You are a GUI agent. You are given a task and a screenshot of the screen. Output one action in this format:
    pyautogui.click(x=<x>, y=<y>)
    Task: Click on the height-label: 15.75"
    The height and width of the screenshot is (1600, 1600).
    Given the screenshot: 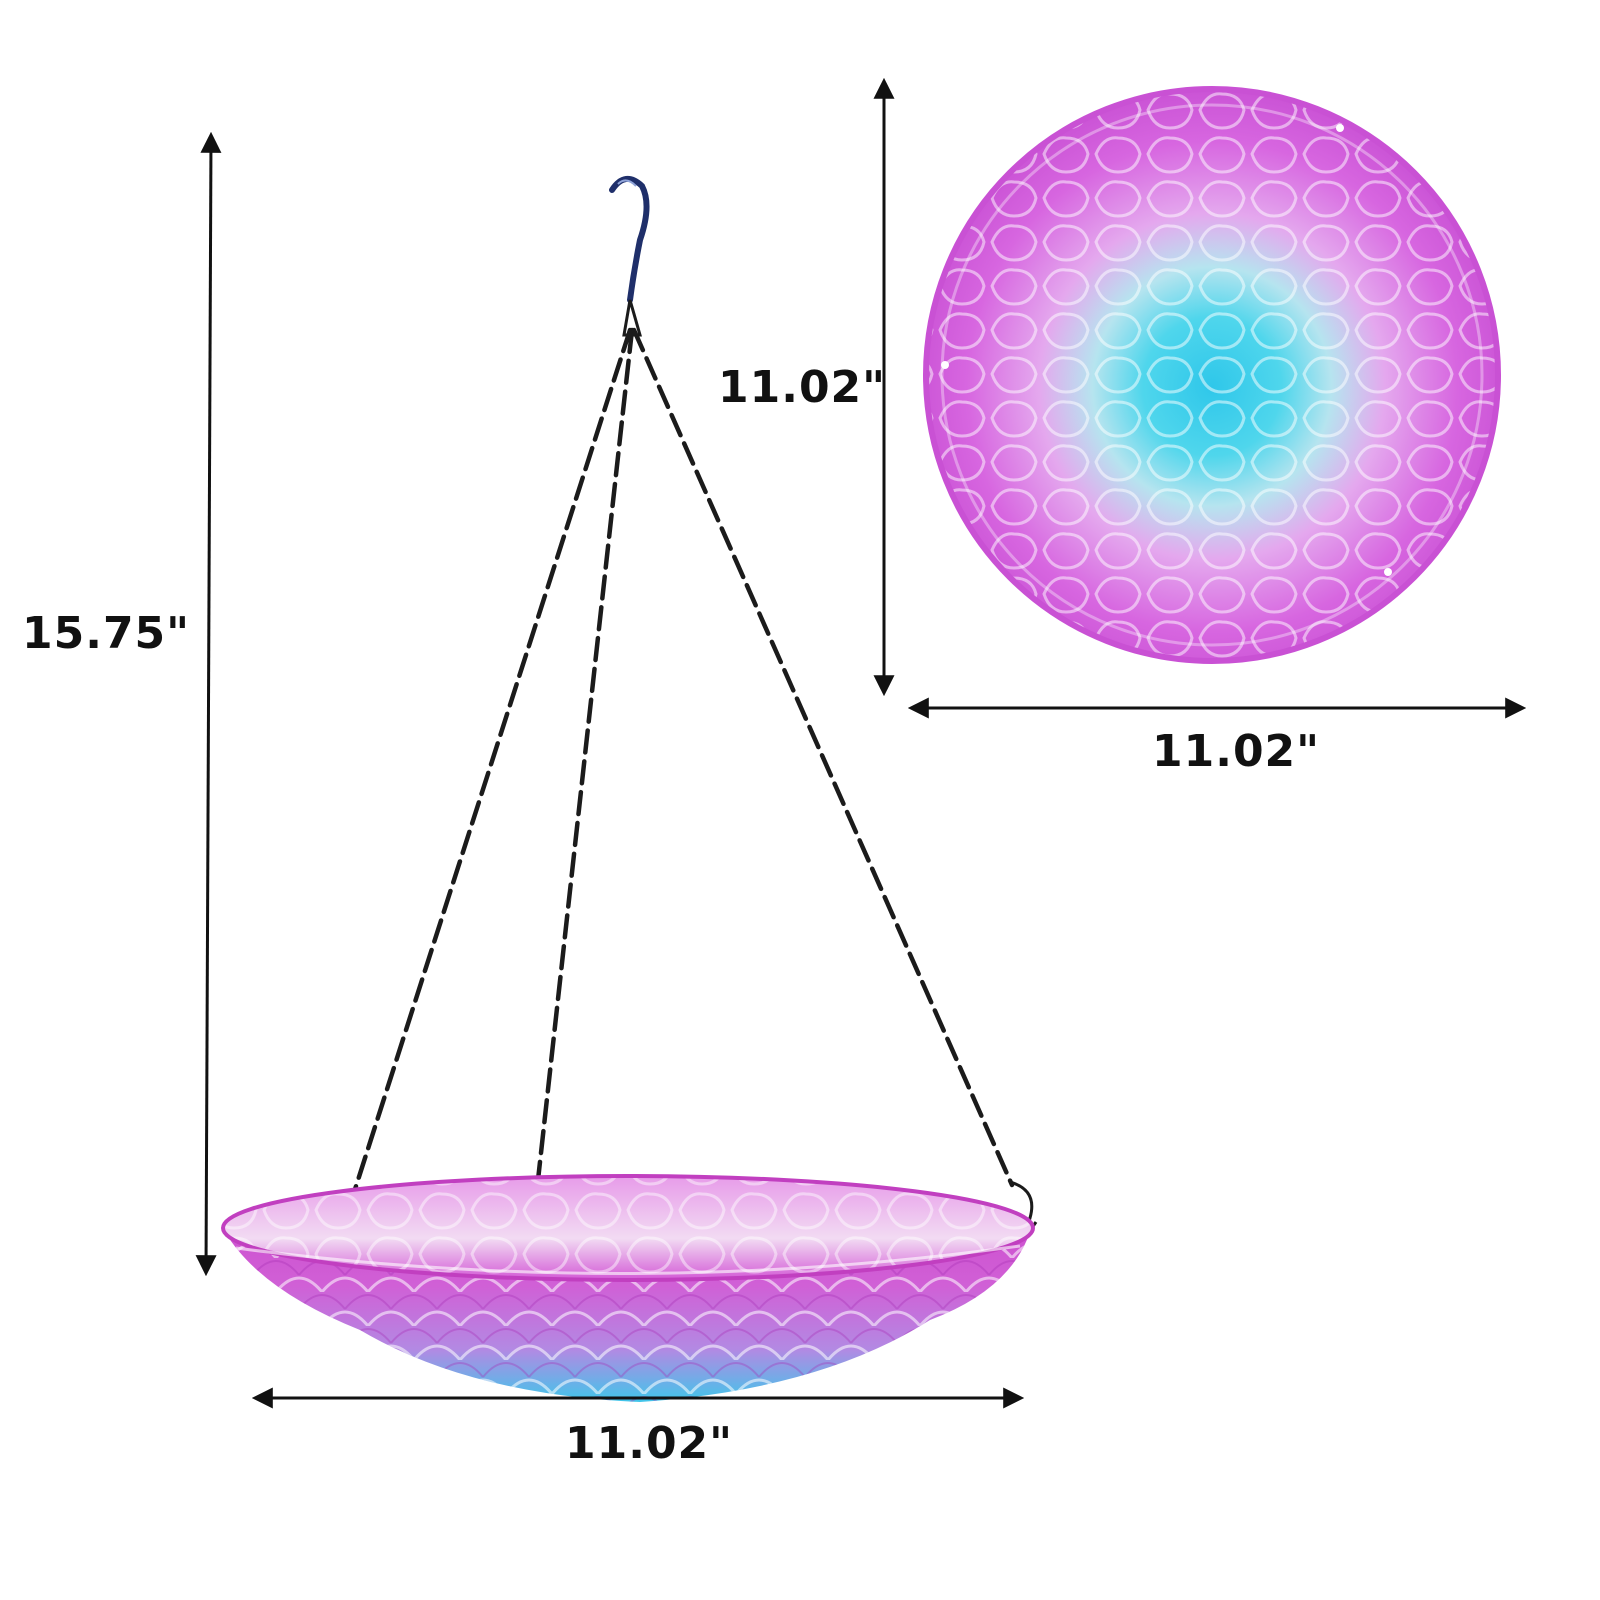 What is the action you would take?
    pyautogui.click(x=106, y=633)
    